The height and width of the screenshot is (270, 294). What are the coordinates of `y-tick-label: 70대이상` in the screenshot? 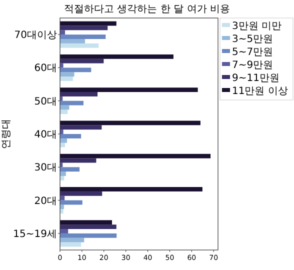 It's located at (35, 36).